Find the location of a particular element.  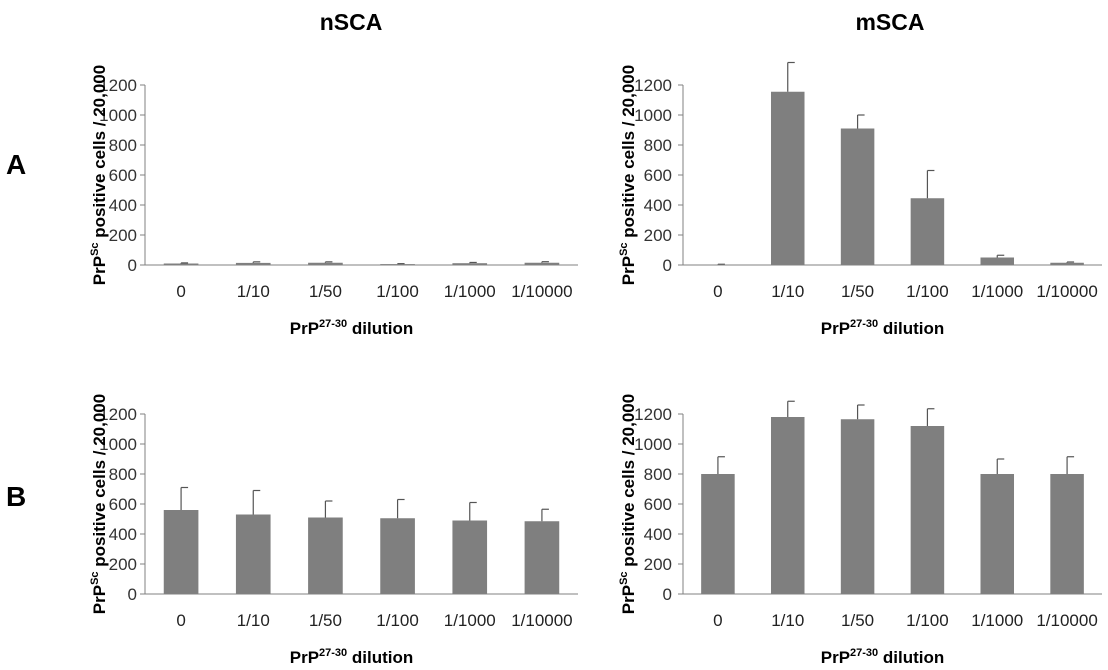

column-title-msca: mSCA is located at coordinates (889, 22).